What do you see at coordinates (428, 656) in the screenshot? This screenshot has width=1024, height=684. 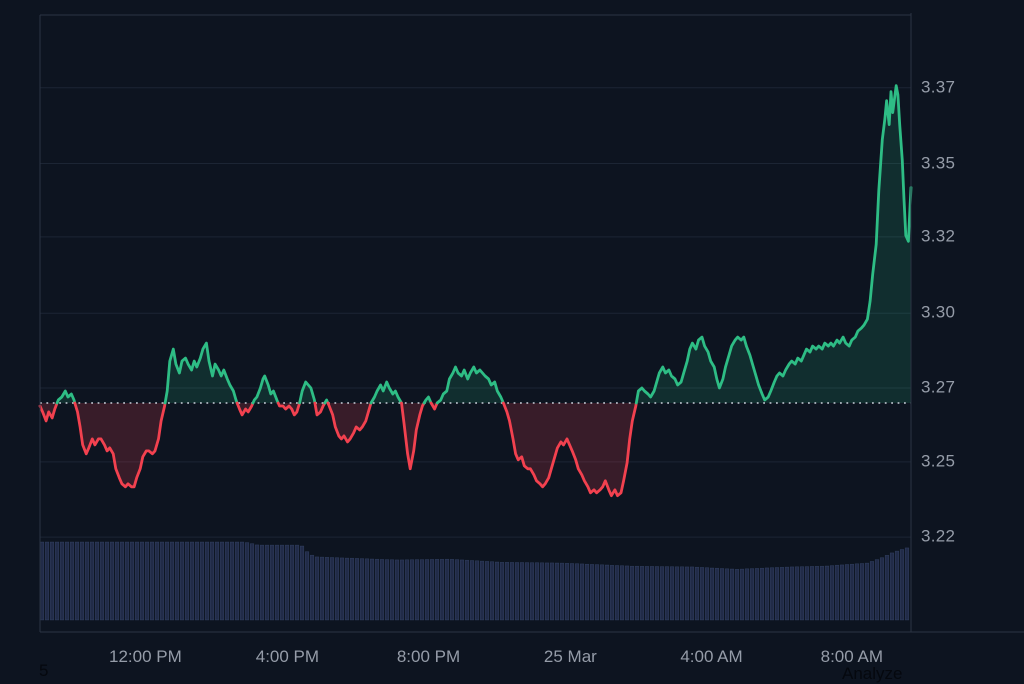 I see `time-tick-label: 8:00 PM` at bounding box center [428, 656].